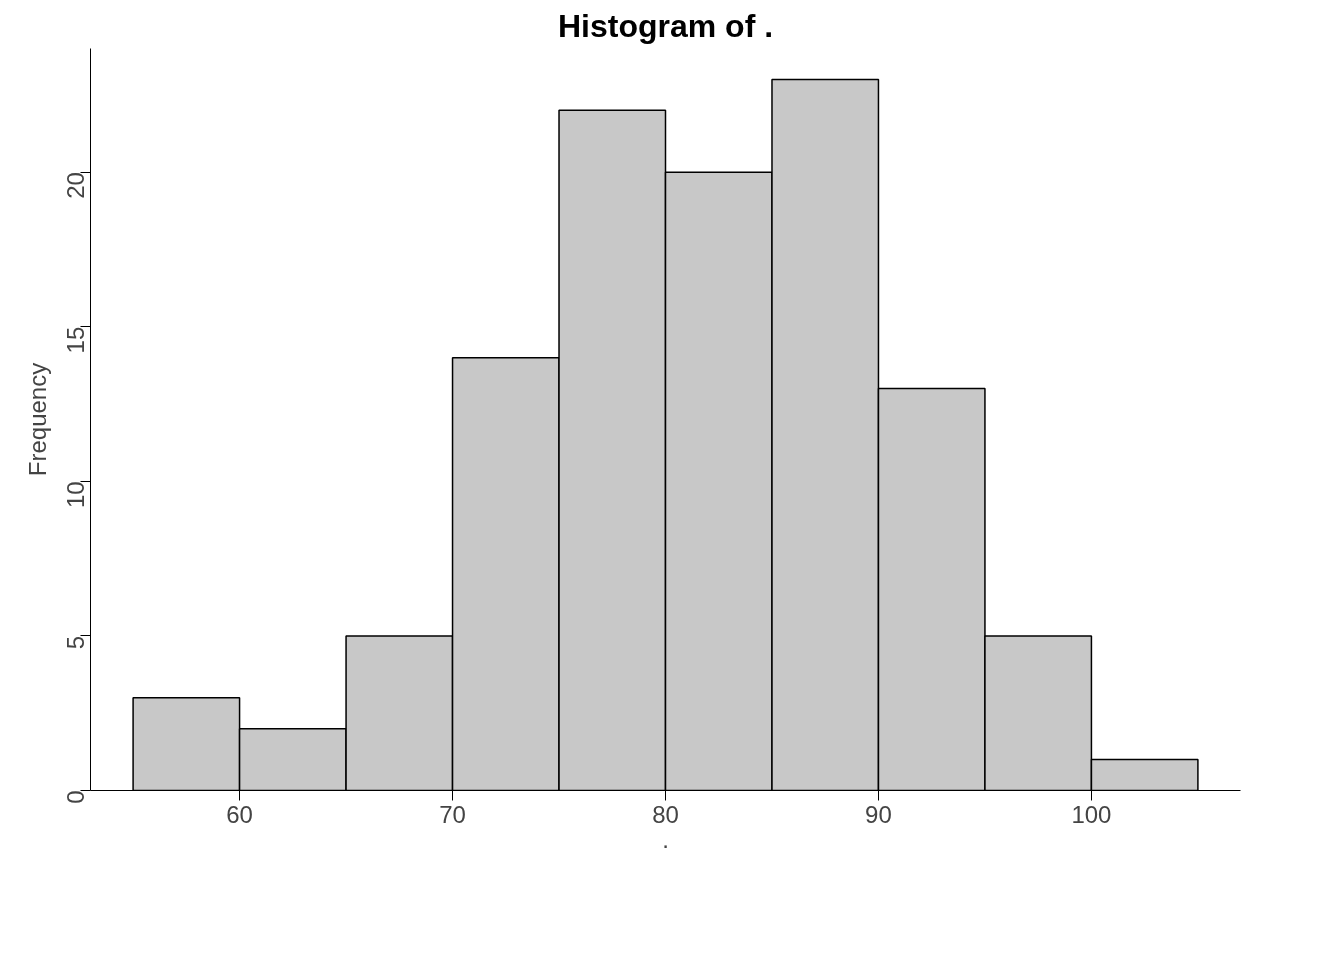 This screenshot has width=1344, height=960. What do you see at coordinates (75, 642) in the screenshot?
I see `y-tick-label: 5` at bounding box center [75, 642].